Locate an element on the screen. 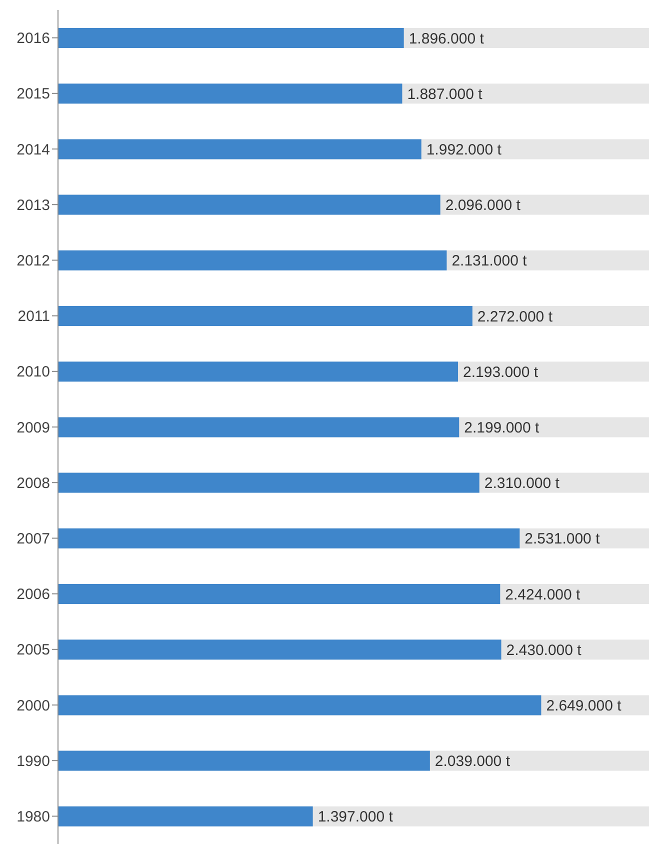 Image resolution: width=649 pixels, height=844 pixels. data-label: 1.397.000 t is located at coordinates (356, 817).